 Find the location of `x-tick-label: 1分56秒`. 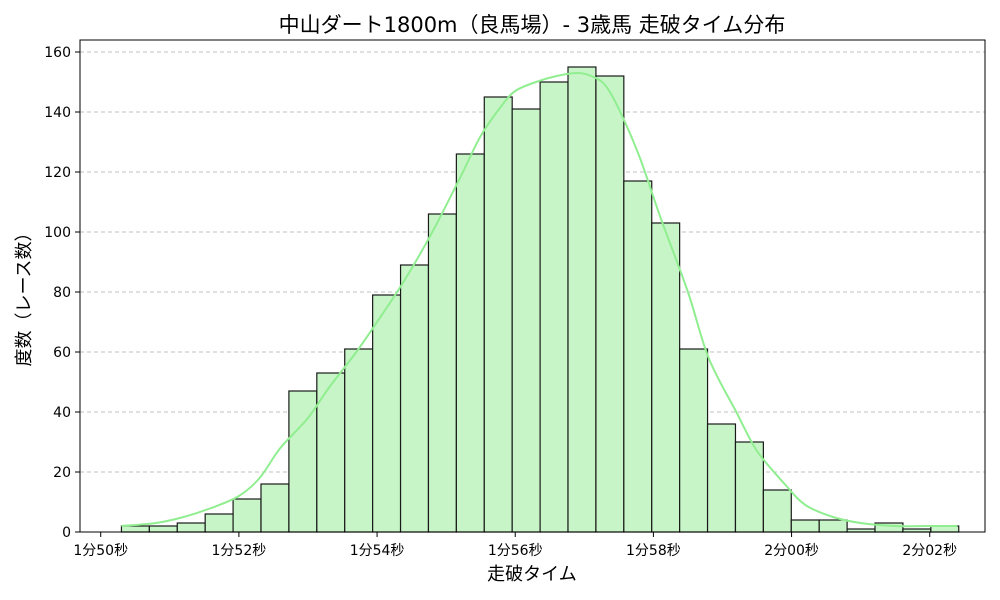

x-tick-label: 1分56秒 is located at coordinates (515, 551).